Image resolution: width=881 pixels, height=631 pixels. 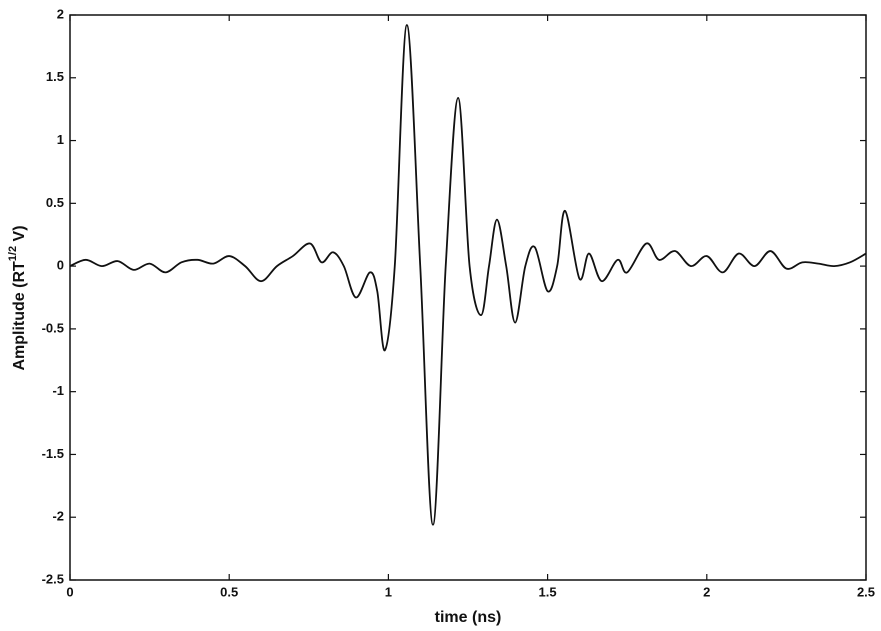 I want to click on y-tick-label: 2, so click(x=60, y=13).